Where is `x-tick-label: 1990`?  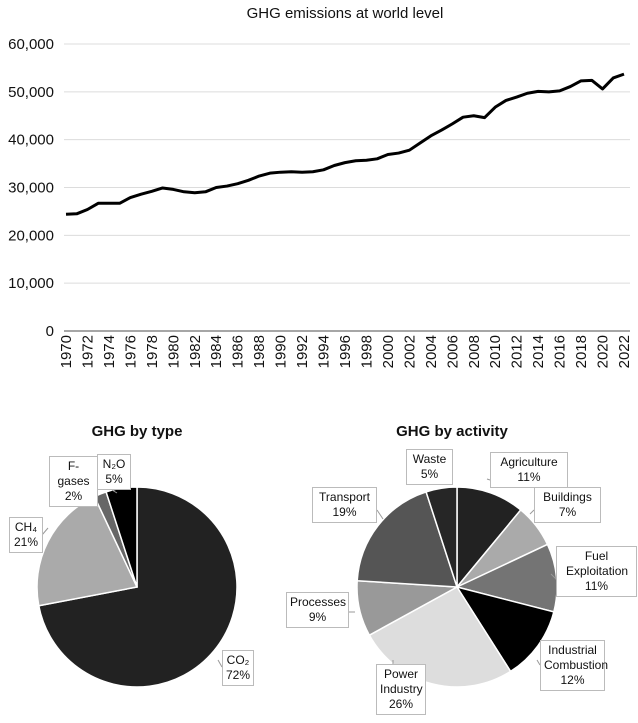
x-tick-label: 1990 is located at coordinates (281, 351).